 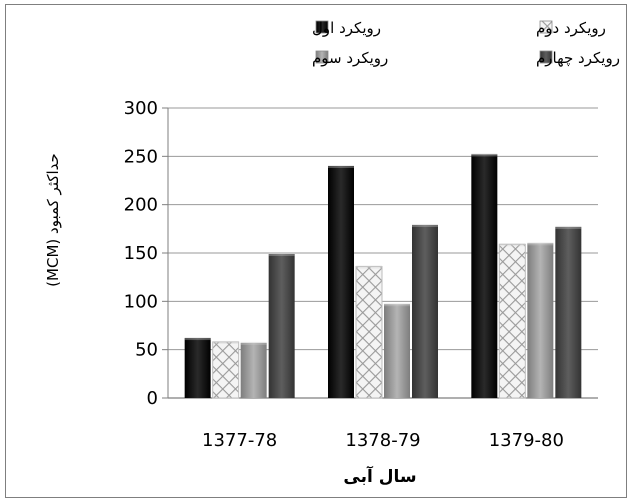 I want to click on x-tick-labels: 1377-78 1378-79 1379-80, so click(x=383, y=440).